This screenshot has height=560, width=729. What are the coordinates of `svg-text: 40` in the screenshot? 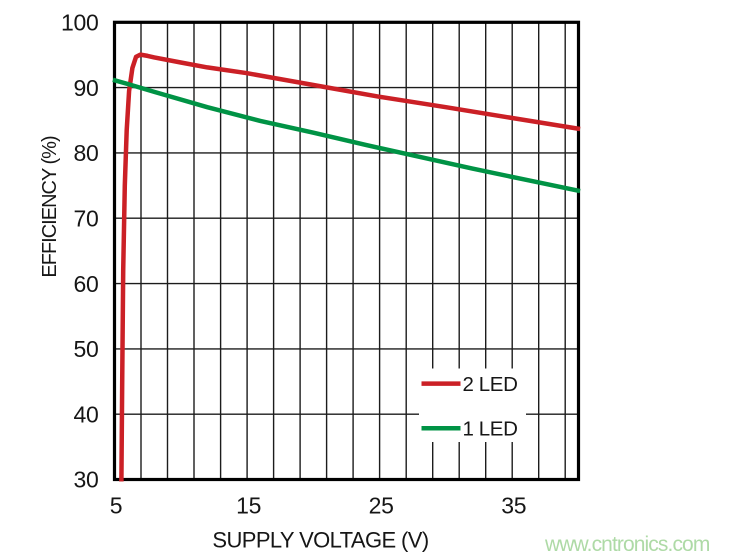 It's located at (86, 414).